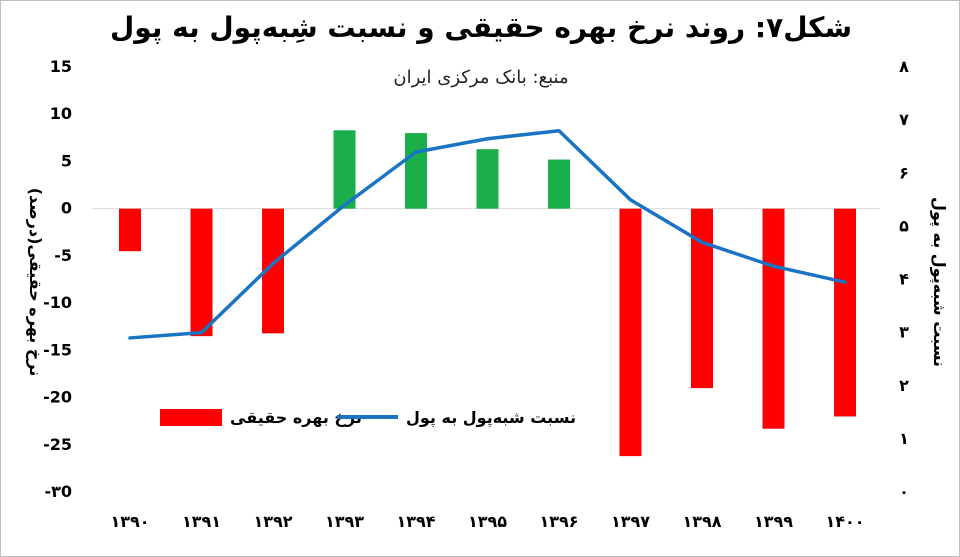 The width and height of the screenshot is (960, 557). Describe the element at coordinates (368, 418) in the screenshot. I see `legend: نرخ بهره حقیقی نسبت شبه‌پول به پول` at that location.